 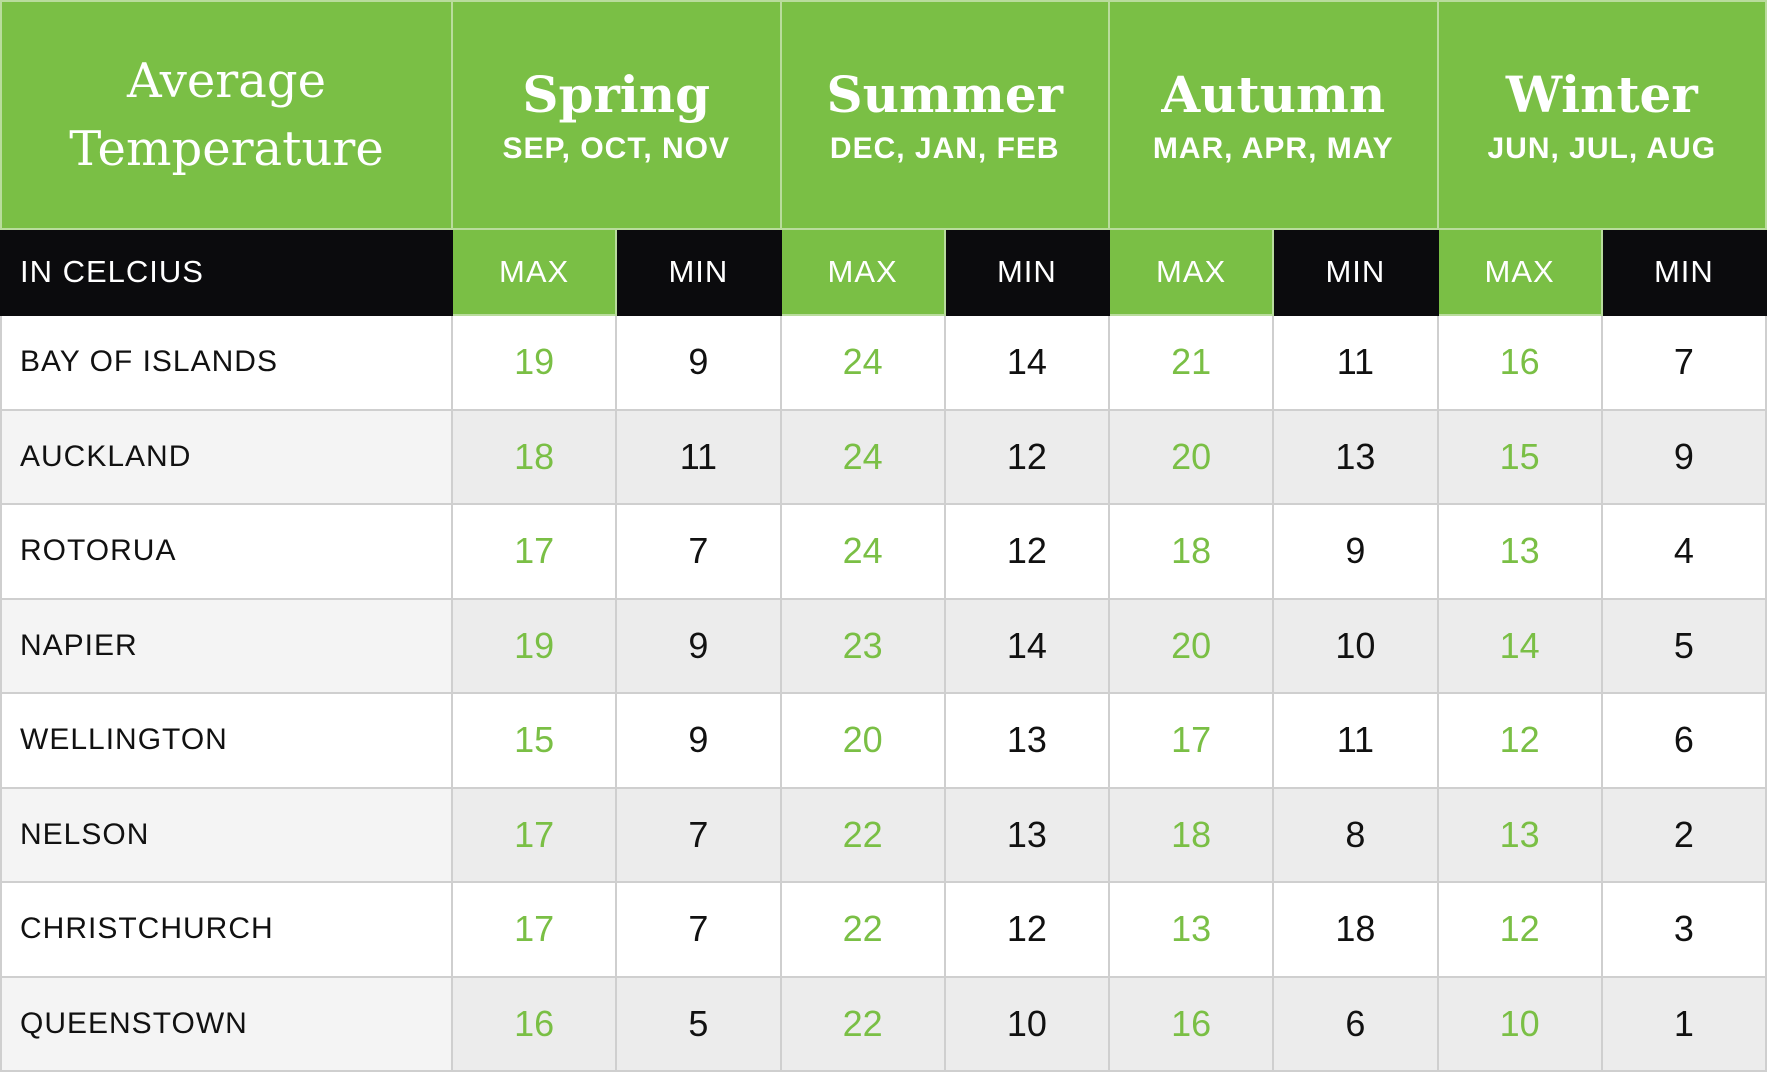 I want to click on city-name-cell: ROTORUA, so click(x=226, y=551).